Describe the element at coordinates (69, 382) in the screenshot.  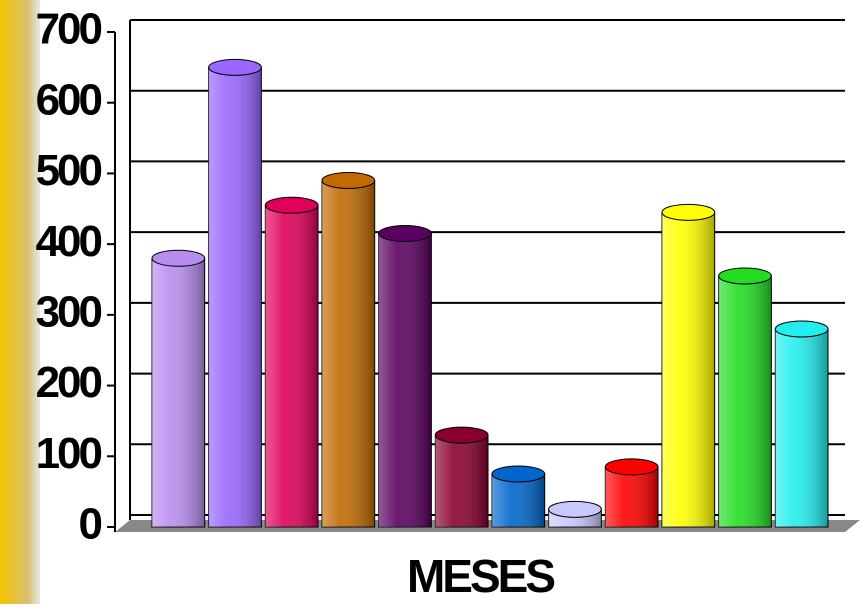
I see `y-tick-label: 200` at that location.